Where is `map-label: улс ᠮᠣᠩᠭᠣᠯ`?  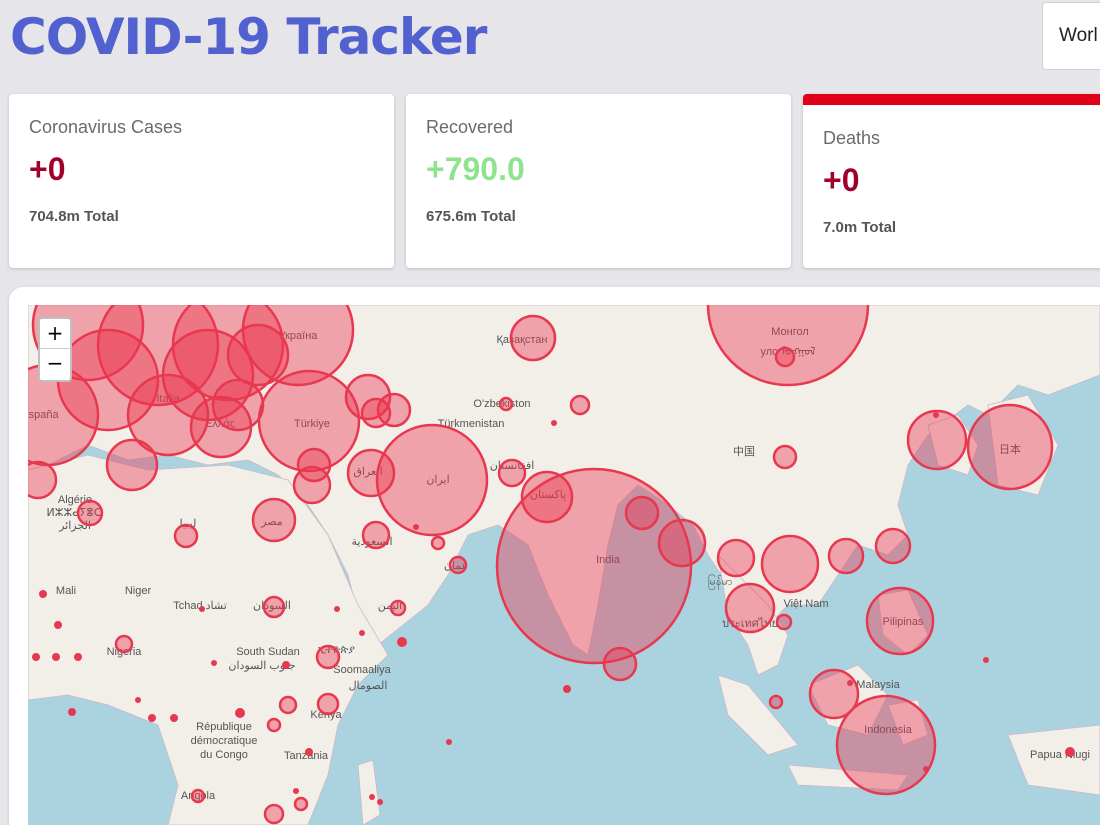
map-label: улс ᠮᠣᠩᠭᠣᠯ is located at coordinates (787, 351).